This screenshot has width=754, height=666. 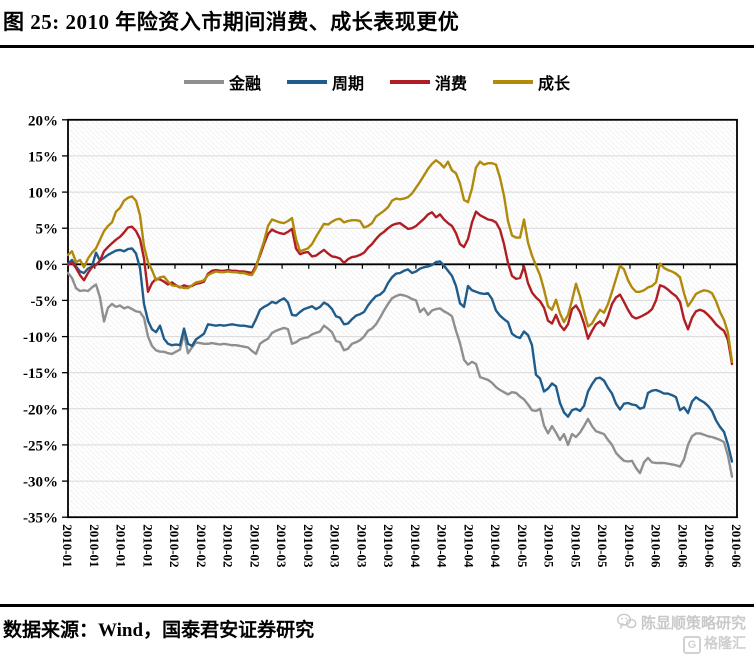 I want to click on data-source-note: 数据来源：Wind，国泰君安证券研究, so click(x=159, y=630).